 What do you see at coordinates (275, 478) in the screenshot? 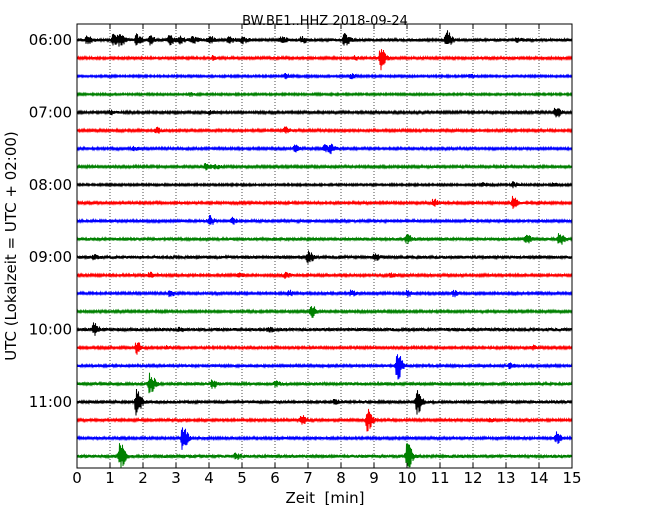
I see `x-tick-label: 6` at bounding box center [275, 478].